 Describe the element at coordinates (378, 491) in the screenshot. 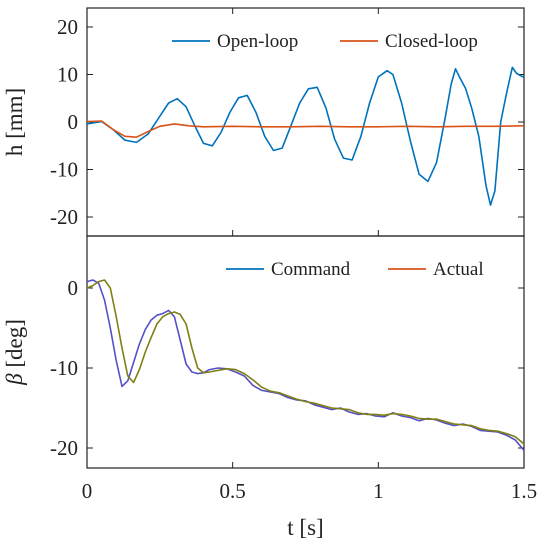

I see `x-tick-label: 1` at that location.